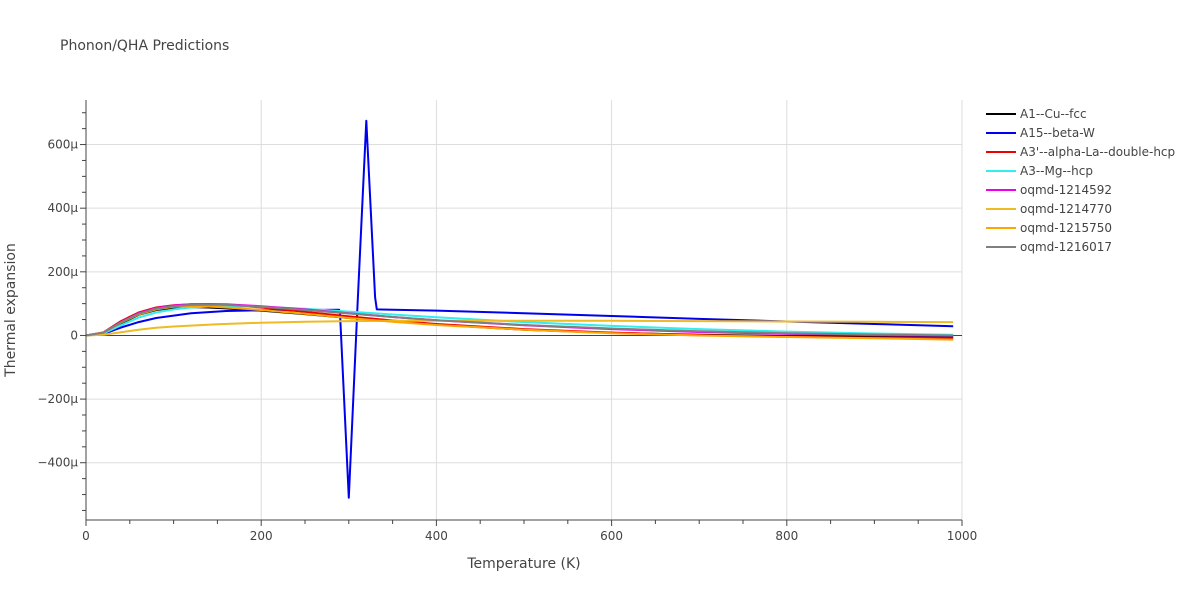 The width and height of the screenshot is (1200, 600). I want to click on y-tick-label: −200μ, so click(57, 399).